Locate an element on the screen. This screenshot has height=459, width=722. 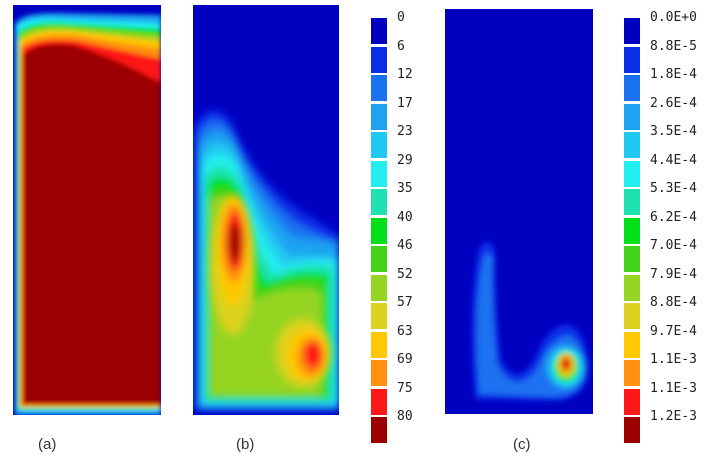
colorbar-tick-label: 7.0E-4 is located at coordinates (673, 245).